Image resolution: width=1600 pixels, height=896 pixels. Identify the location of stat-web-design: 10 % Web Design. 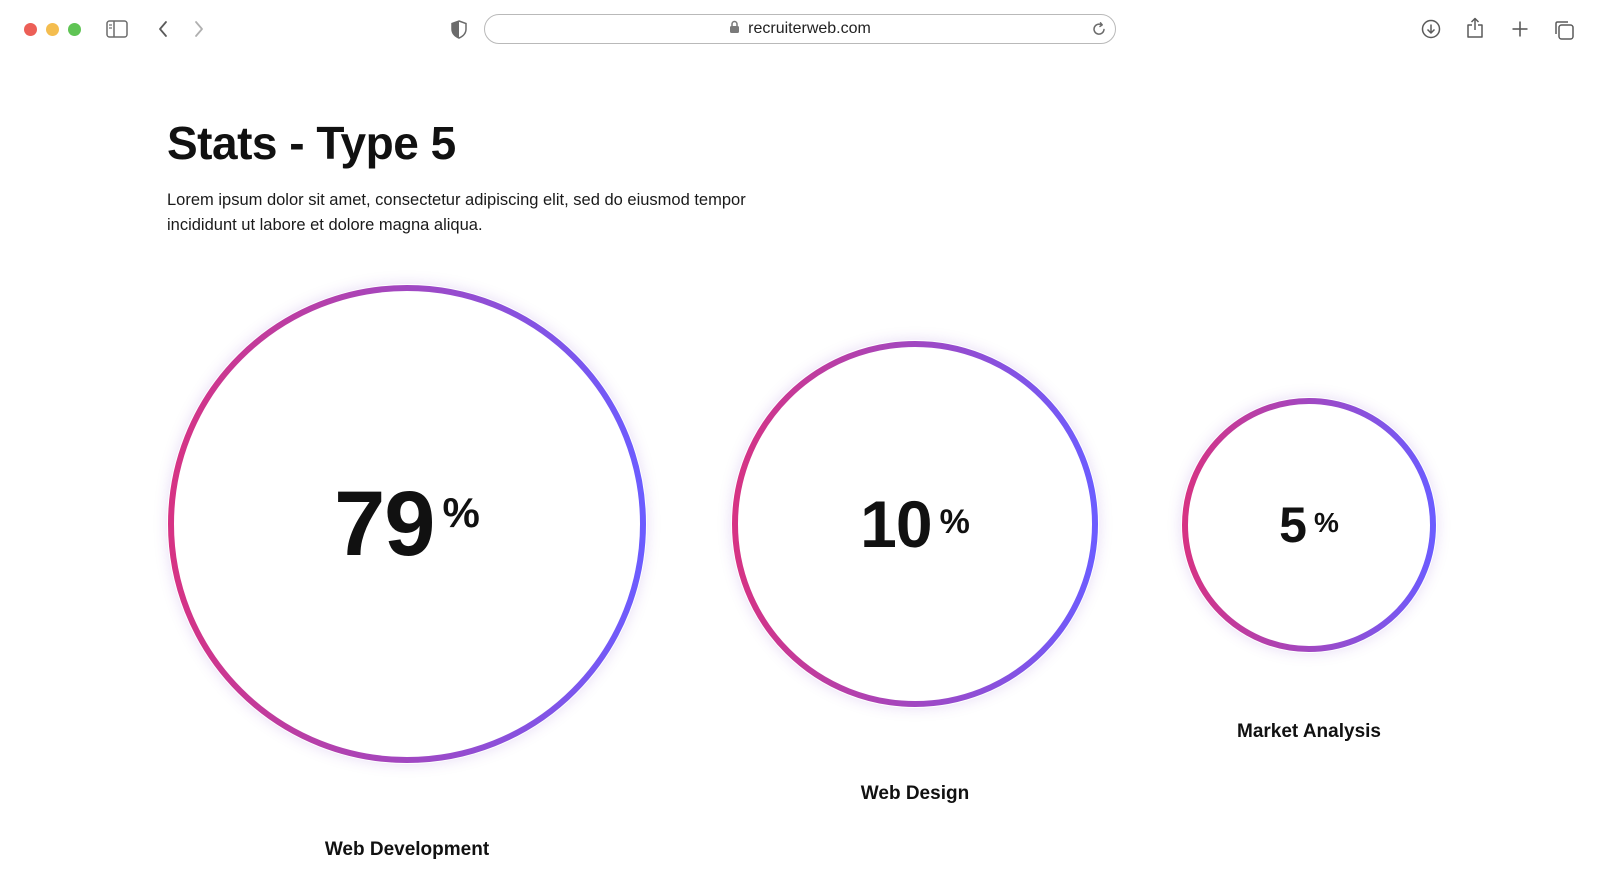
(915, 572).